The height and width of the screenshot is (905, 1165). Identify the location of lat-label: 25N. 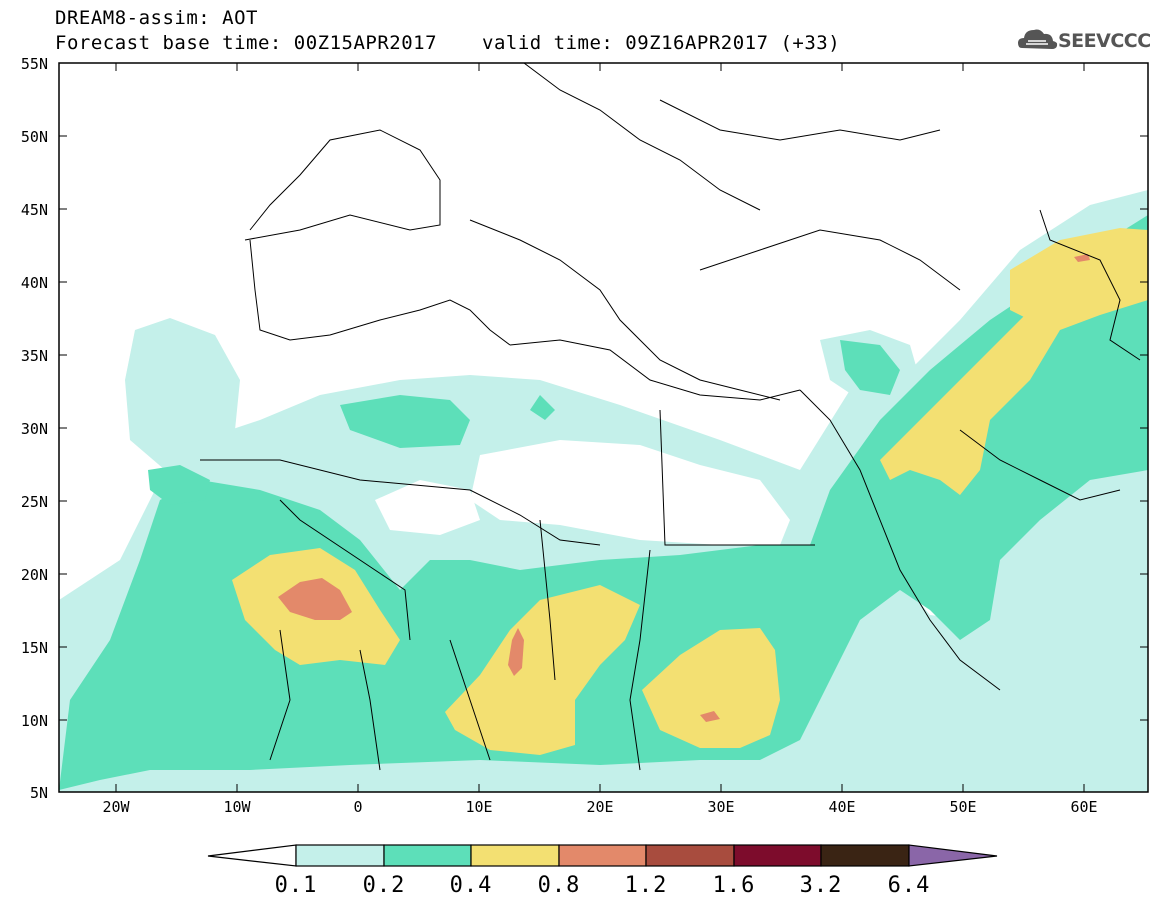
(34, 502).